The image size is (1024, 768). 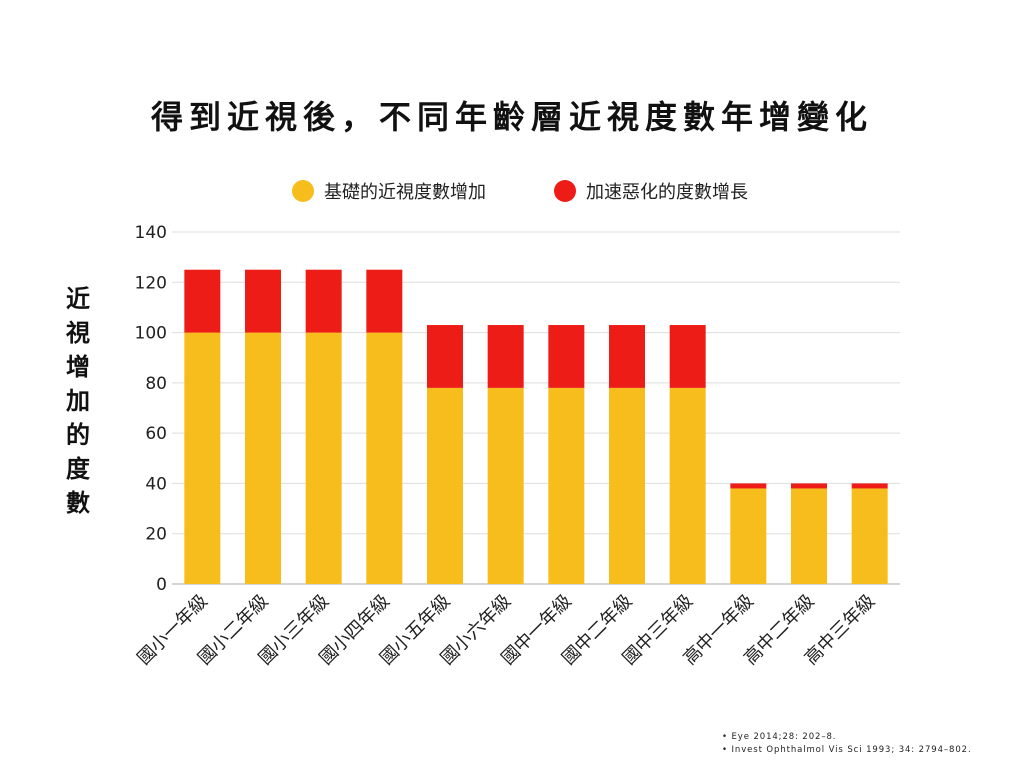 I want to click on y-tick-label: 40, so click(x=156, y=484).